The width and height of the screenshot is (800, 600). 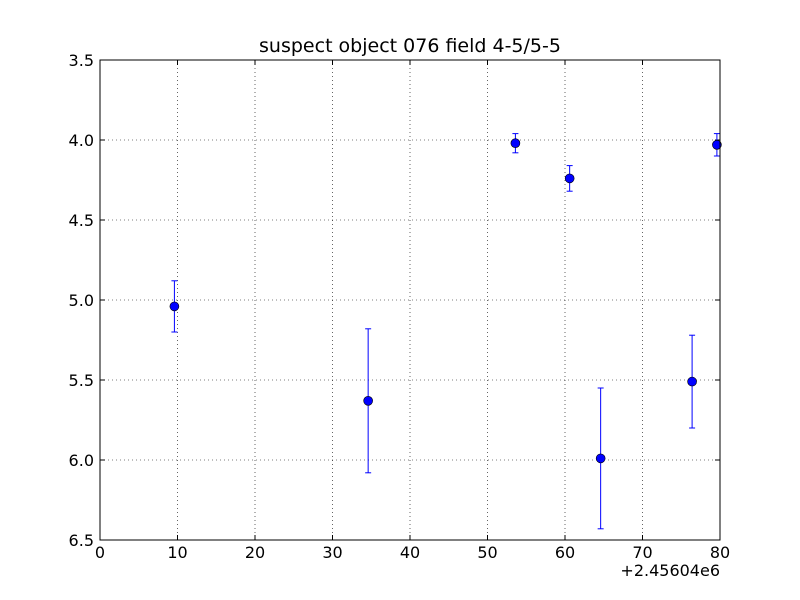 I want to click on y-tick-label: 3.5, so click(x=81, y=60).